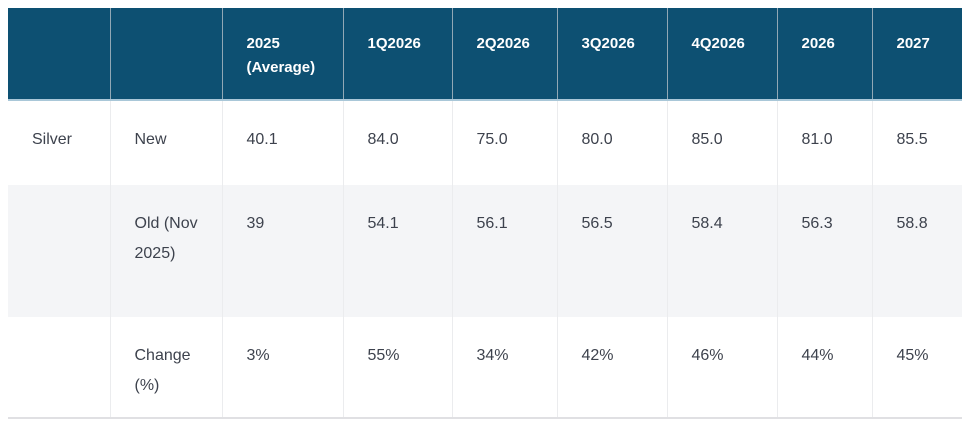 This screenshot has height=427, width=969. Describe the element at coordinates (825, 54) in the screenshot. I see `column-header-2026: 2026` at that location.